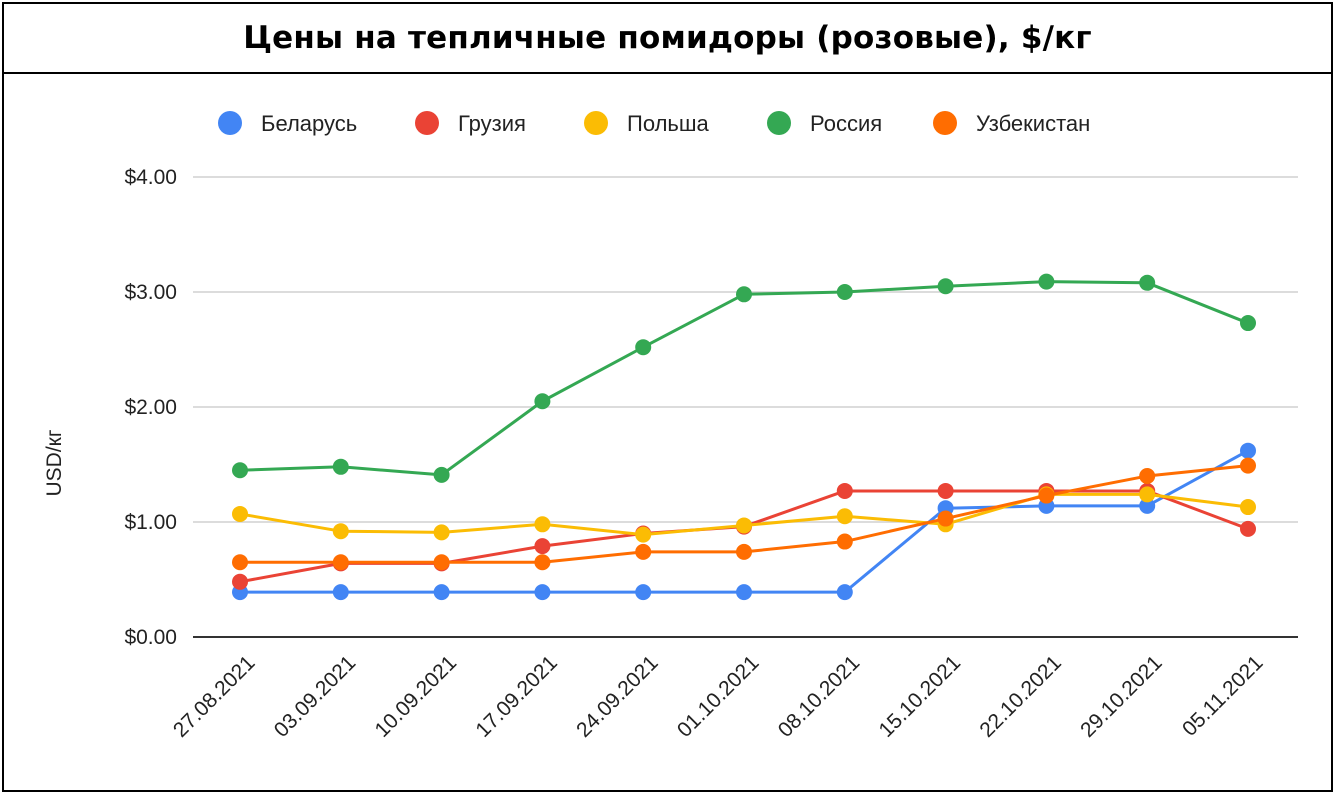 The image size is (1338, 797). I want to click on x-tick-label: 05.11.2021, so click(1222, 695).